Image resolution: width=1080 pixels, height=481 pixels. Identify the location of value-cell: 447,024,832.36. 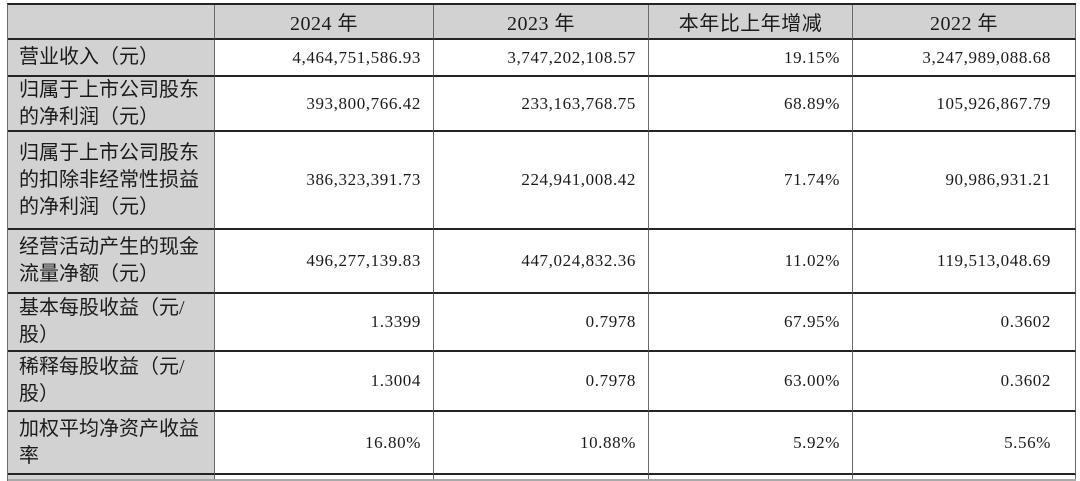
(541, 262).